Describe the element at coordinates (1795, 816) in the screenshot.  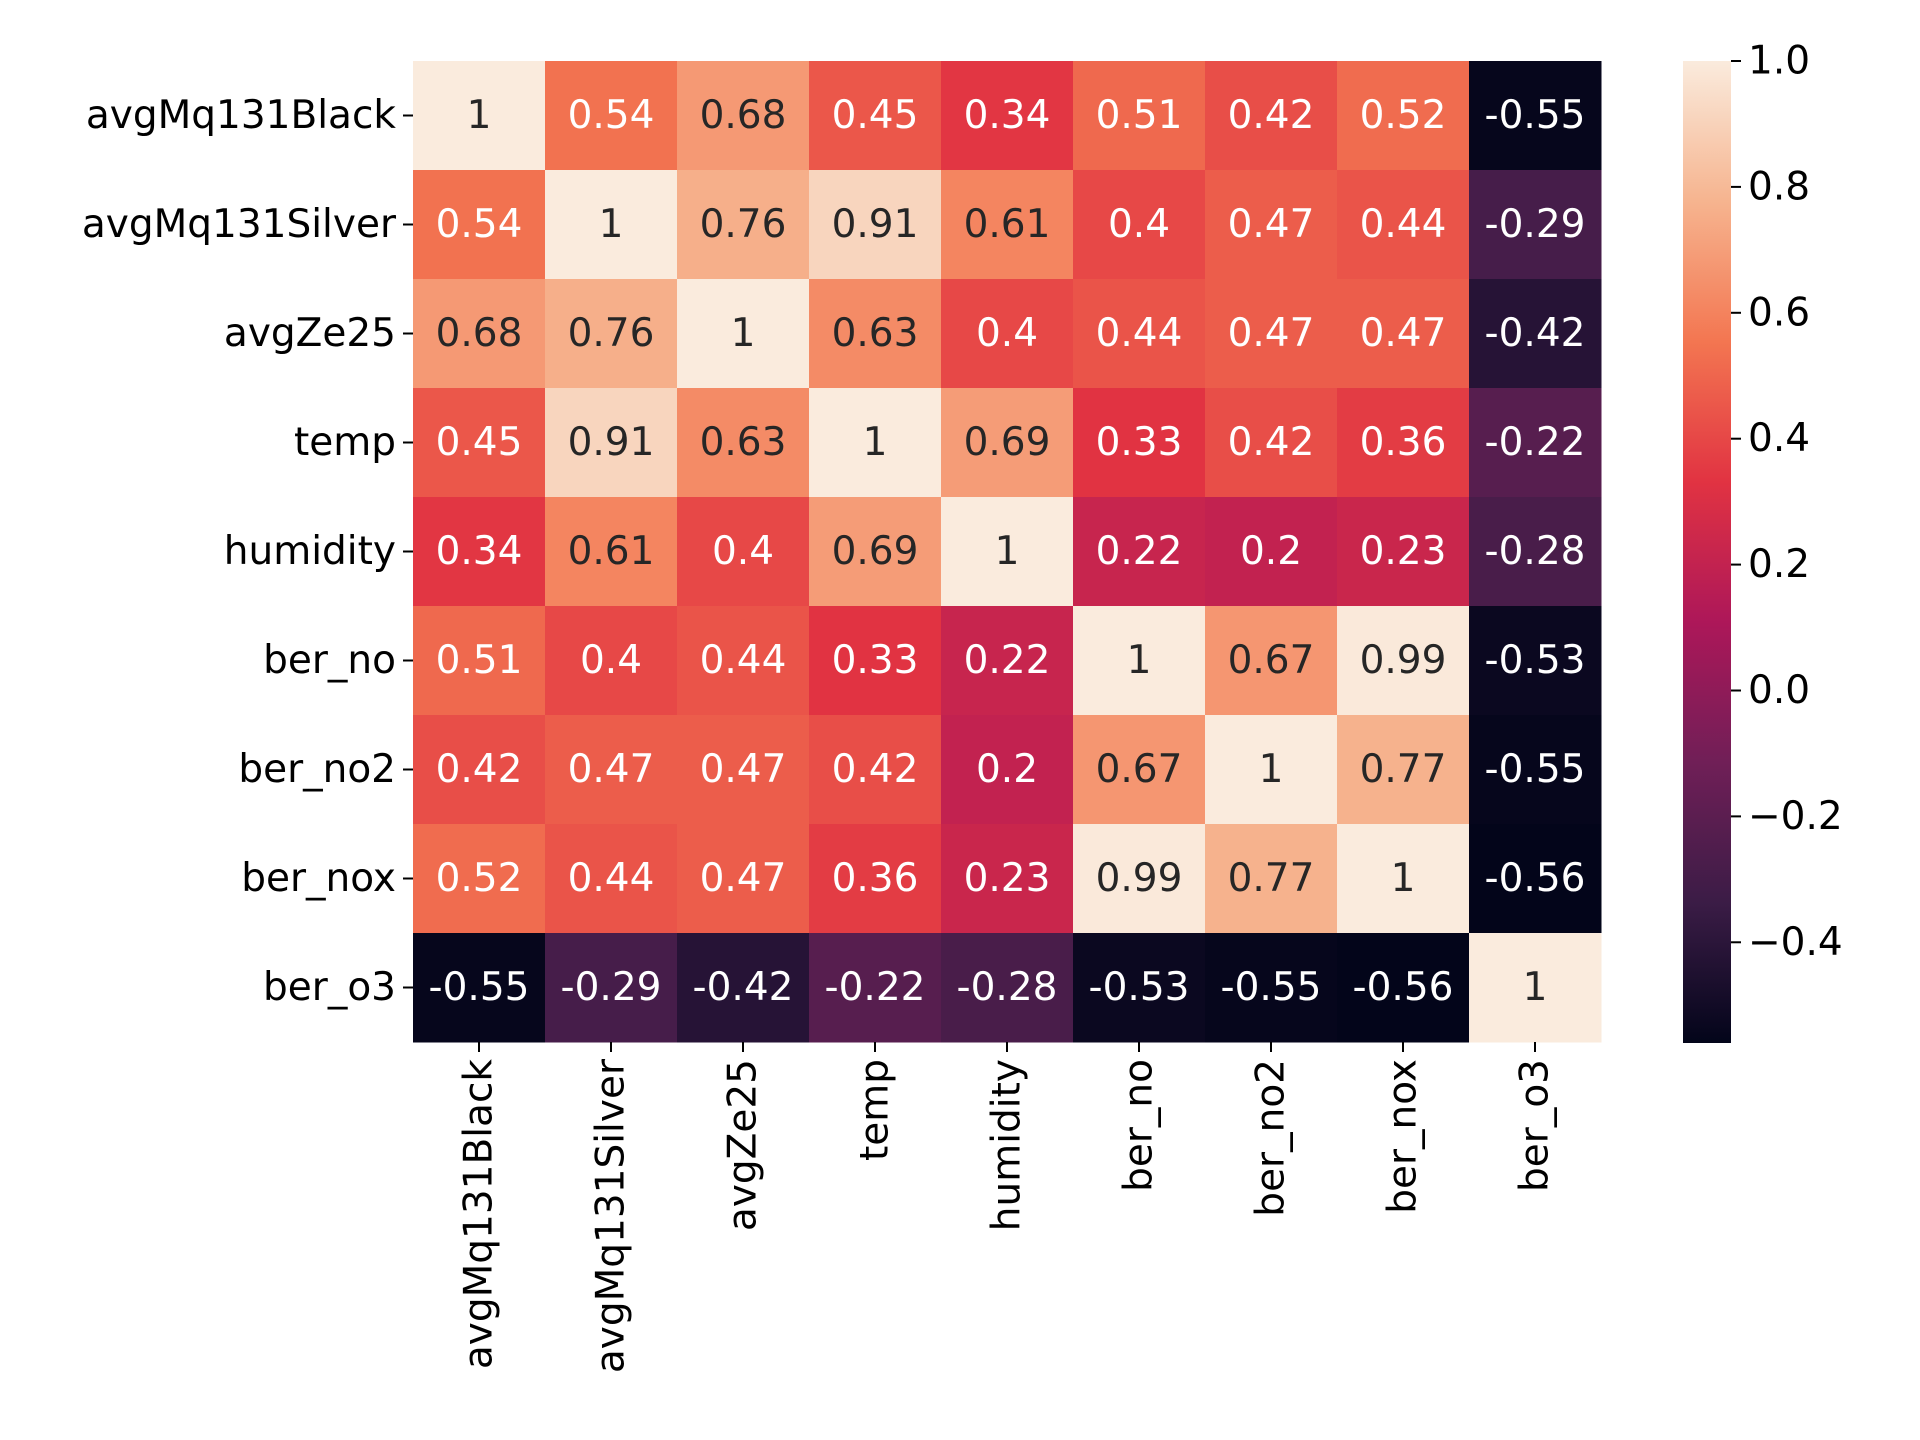
I see `colorbar-tick-label: −0.2` at that location.